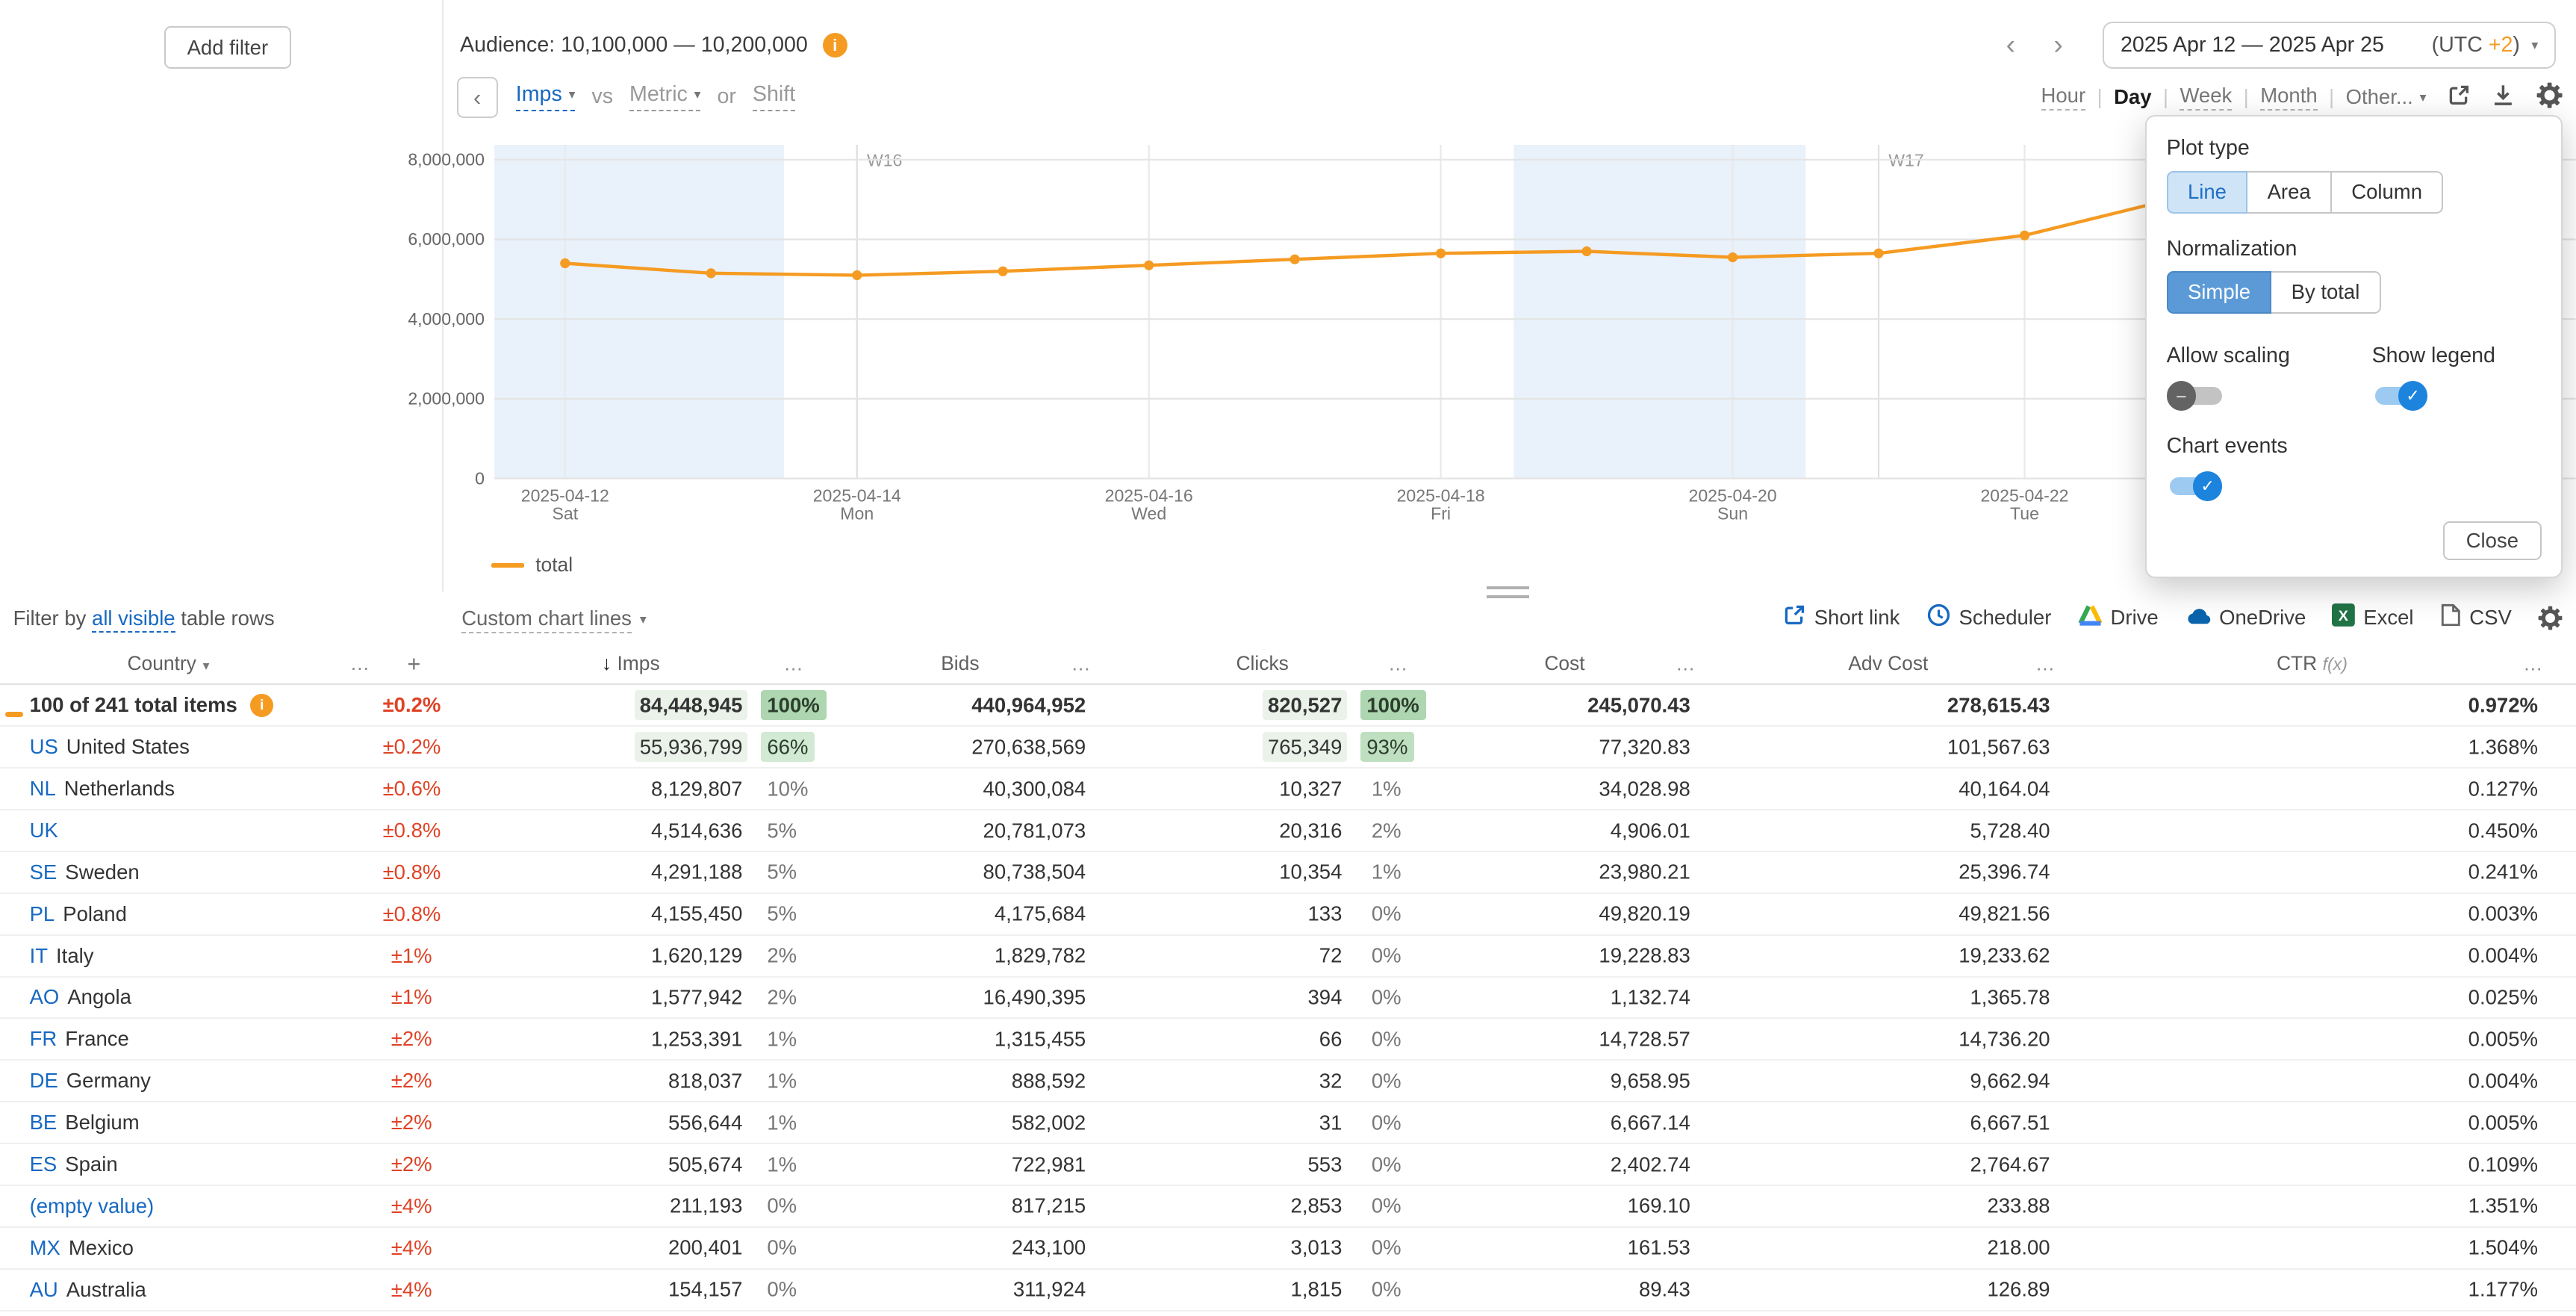 This screenshot has height=1316, width=2576. Describe the element at coordinates (43, 1039) in the screenshot. I see `country-code-link: FR` at that location.